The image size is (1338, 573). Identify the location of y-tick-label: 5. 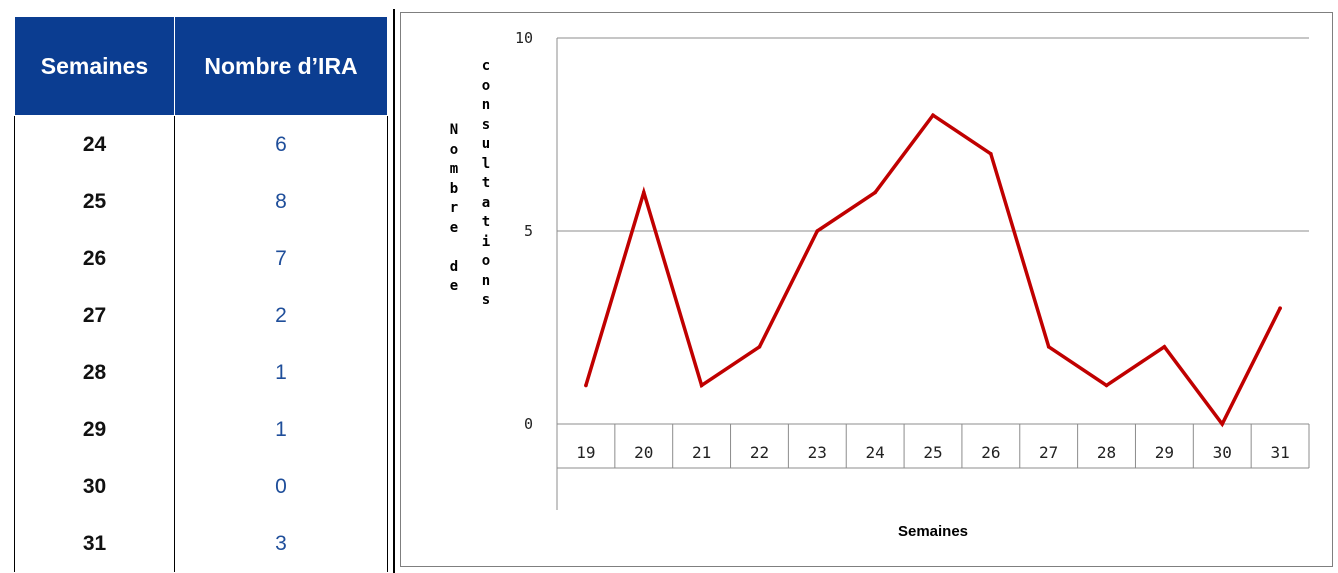
(528, 231).